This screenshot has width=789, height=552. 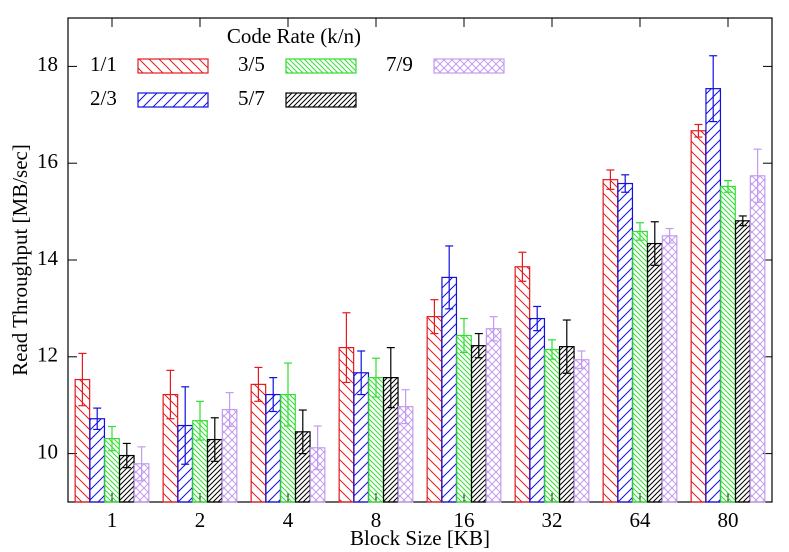 I want to click on y-axis-label: Read Throughput [MB/sec], so click(x=20, y=260).